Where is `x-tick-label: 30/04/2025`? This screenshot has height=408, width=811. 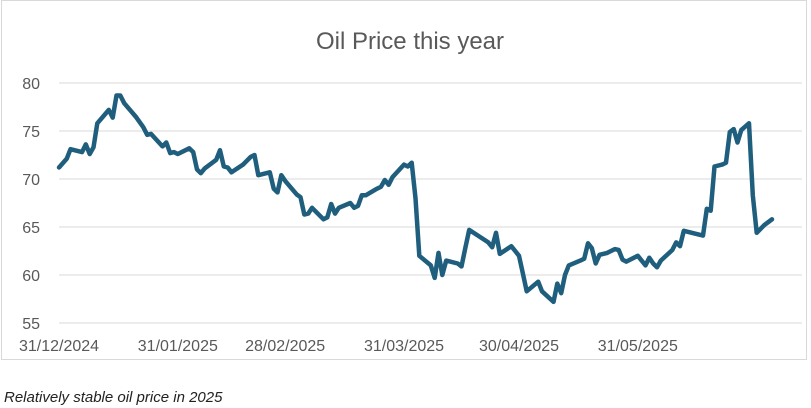
x-tick-label: 30/04/2025 is located at coordinates (519, 346).